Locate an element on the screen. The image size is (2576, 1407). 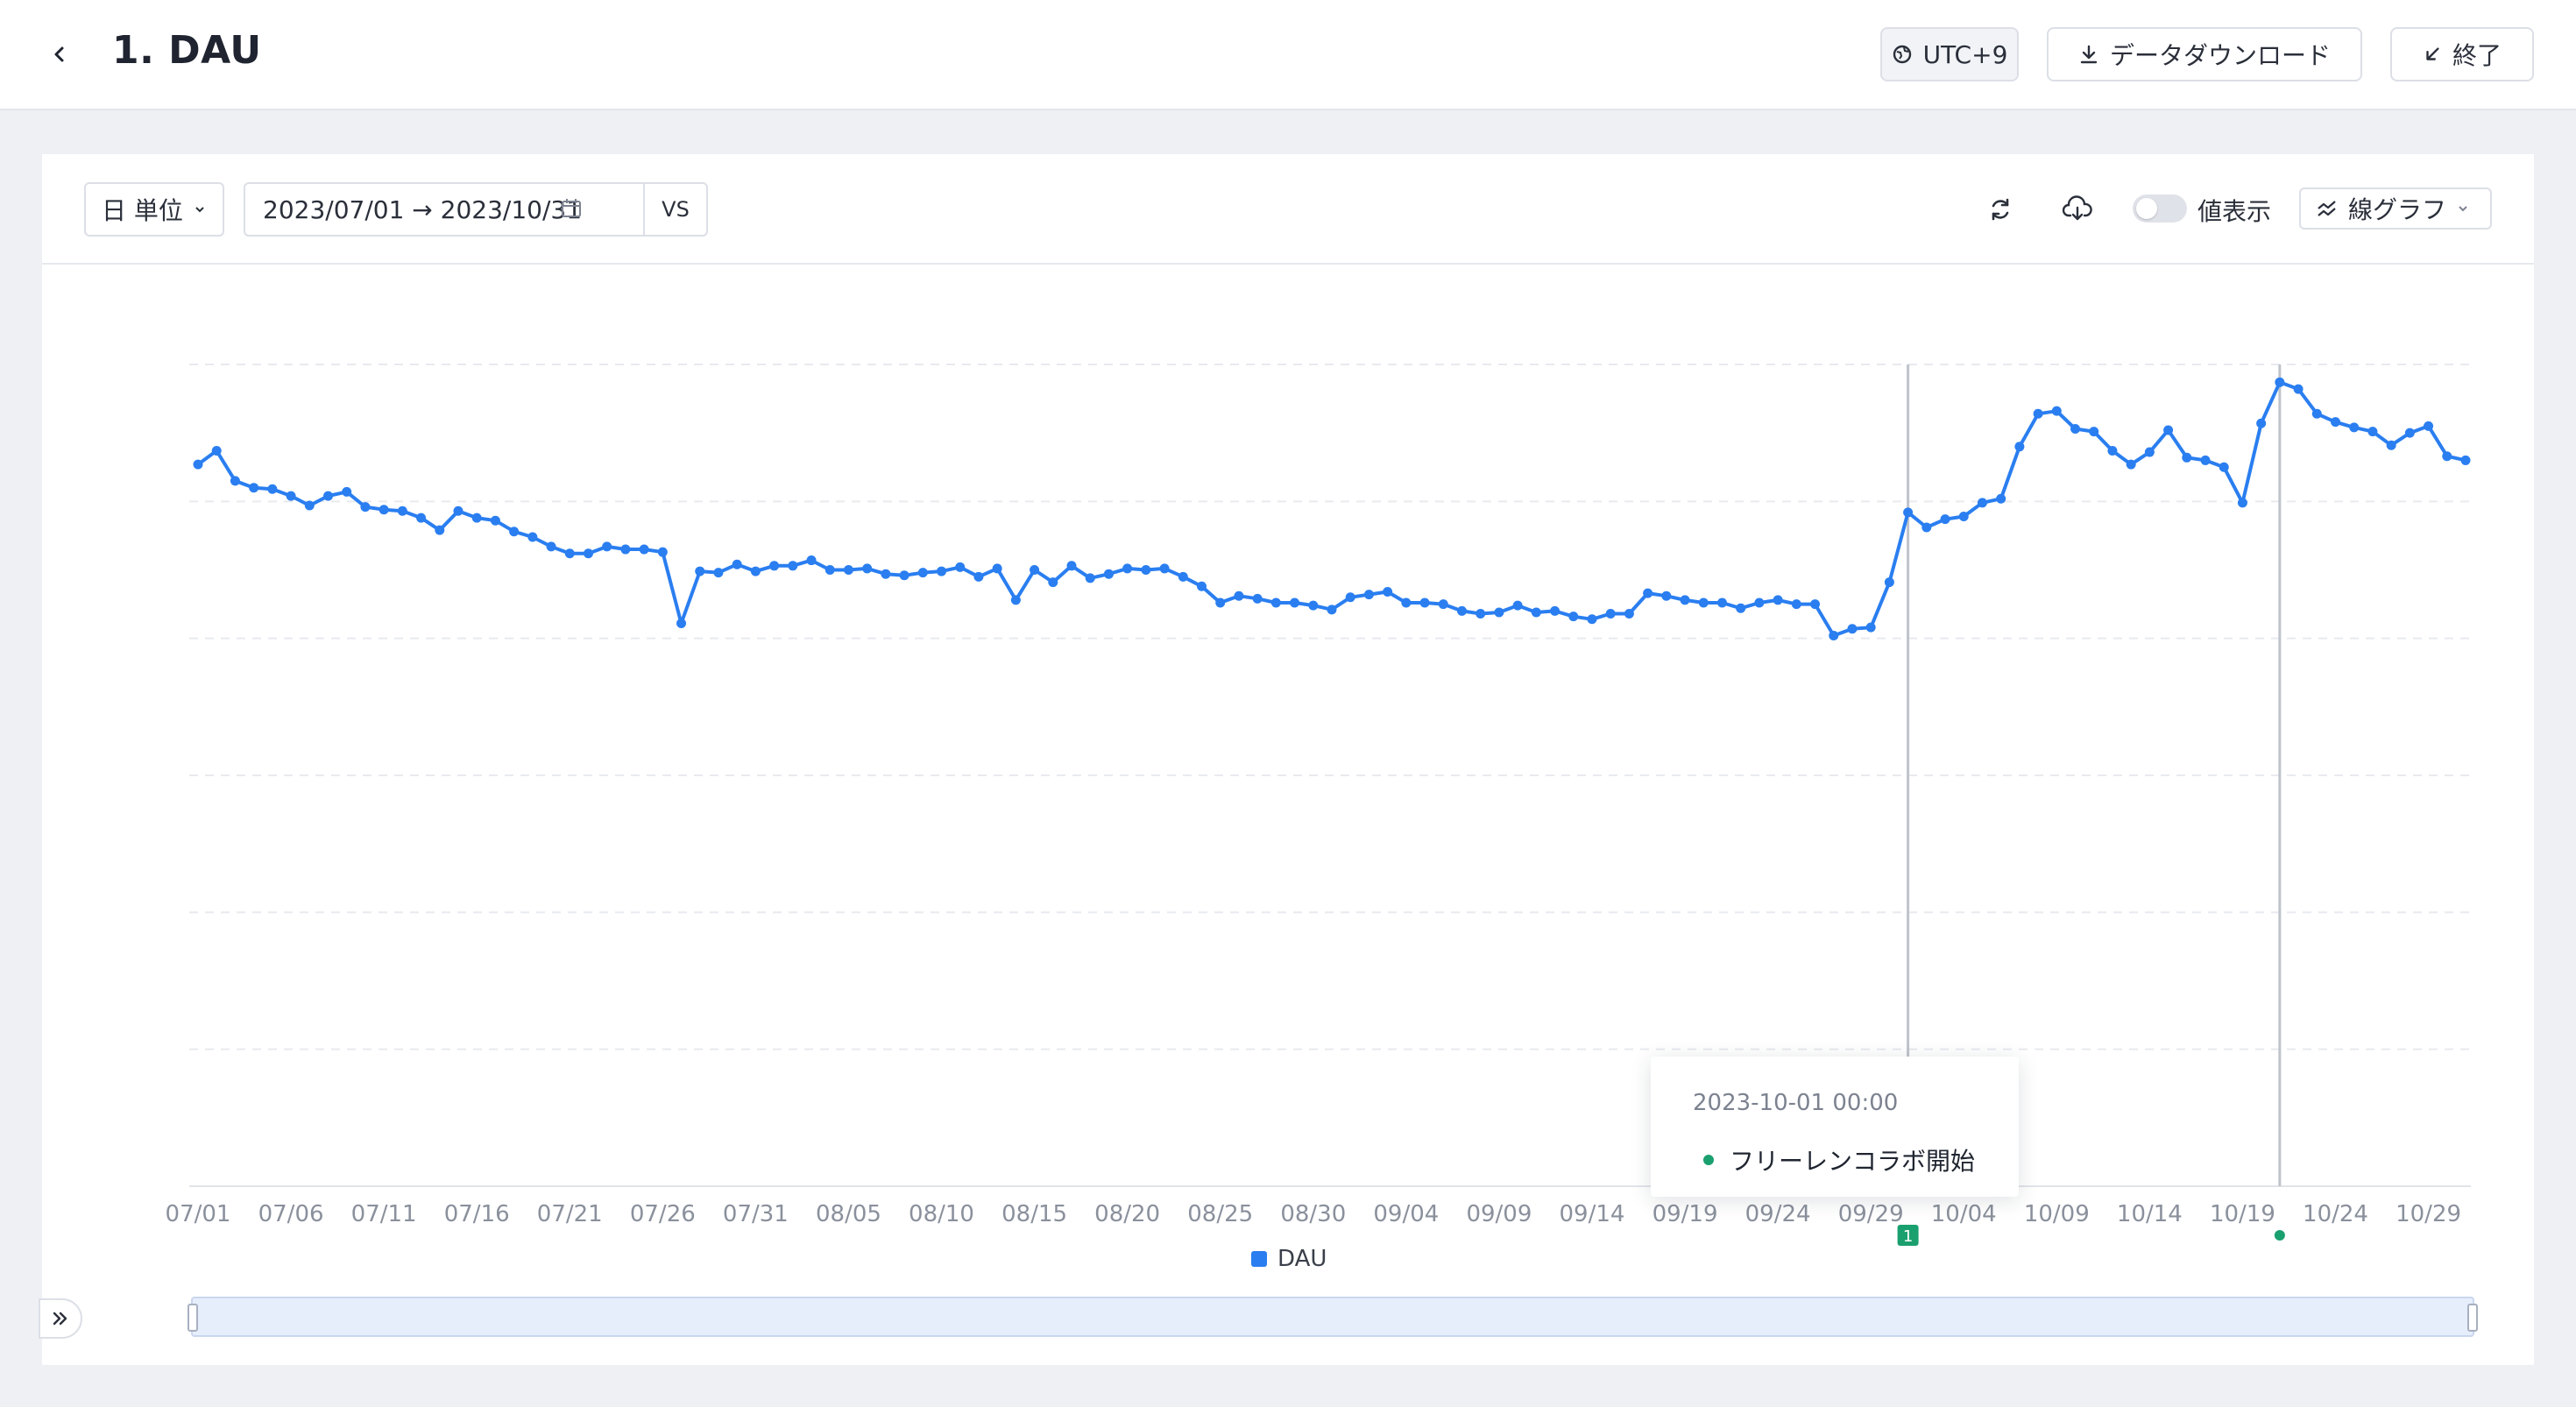
compare-vs-label: VS is located at coordinates (676, 209).